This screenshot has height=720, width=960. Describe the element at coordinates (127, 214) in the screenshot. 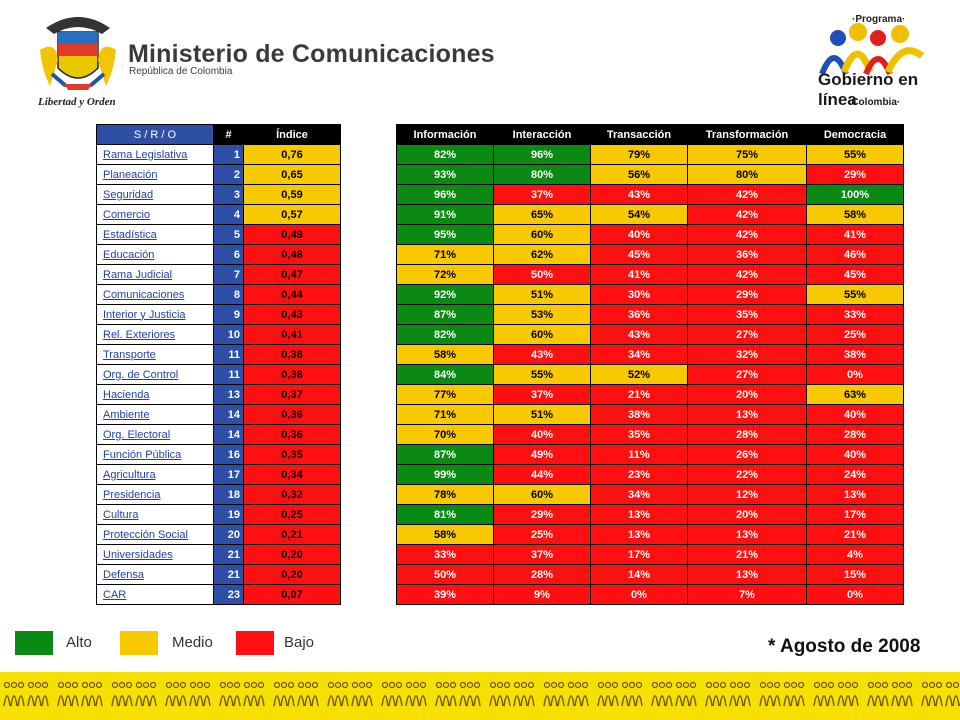

I see `sector-link: Comercio` at that location.